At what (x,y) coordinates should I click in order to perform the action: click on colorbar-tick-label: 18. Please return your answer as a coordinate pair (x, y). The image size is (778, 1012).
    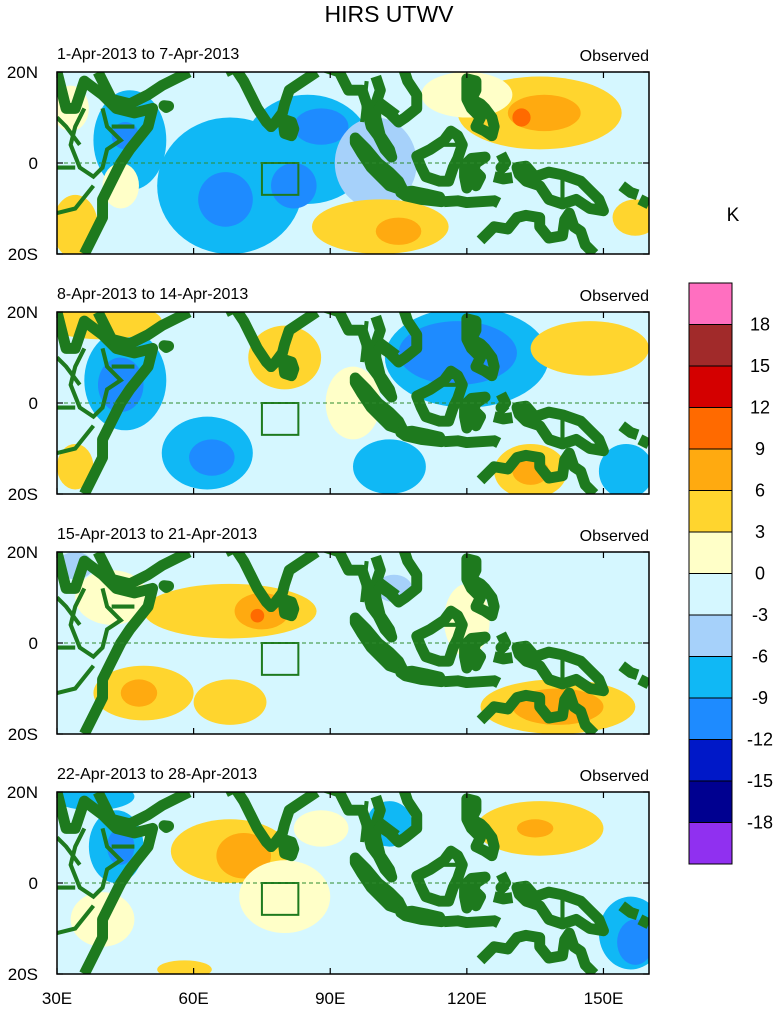
    Looking at the image, I should click on (760, 325).